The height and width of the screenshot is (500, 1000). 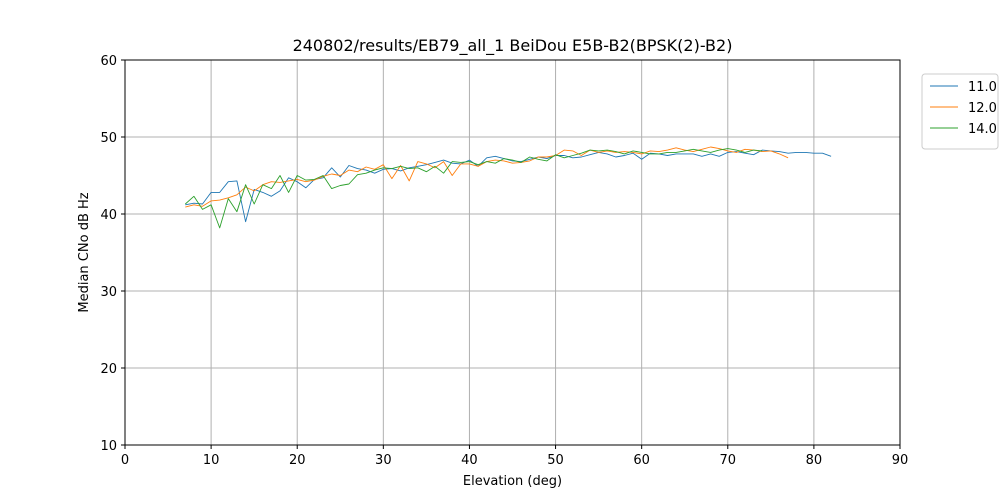 I want to click on legend-label: 14.0, so click(x=982, y=129).